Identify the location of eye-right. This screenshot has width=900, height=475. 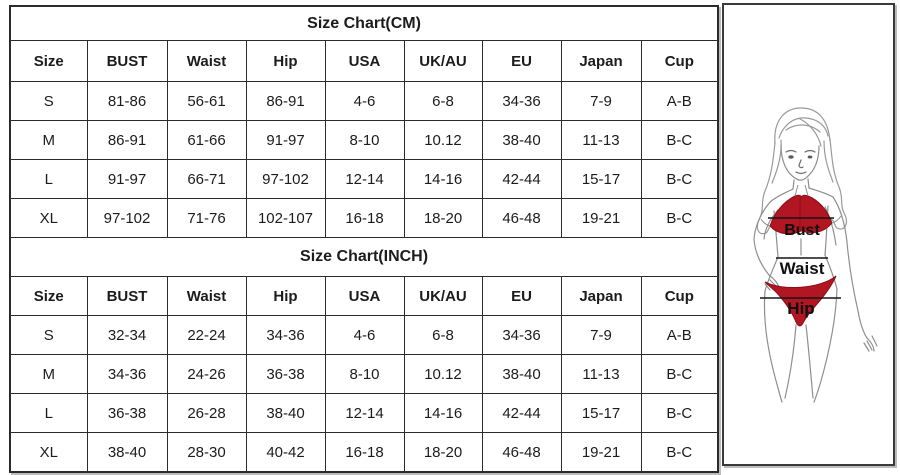
(810, 157).